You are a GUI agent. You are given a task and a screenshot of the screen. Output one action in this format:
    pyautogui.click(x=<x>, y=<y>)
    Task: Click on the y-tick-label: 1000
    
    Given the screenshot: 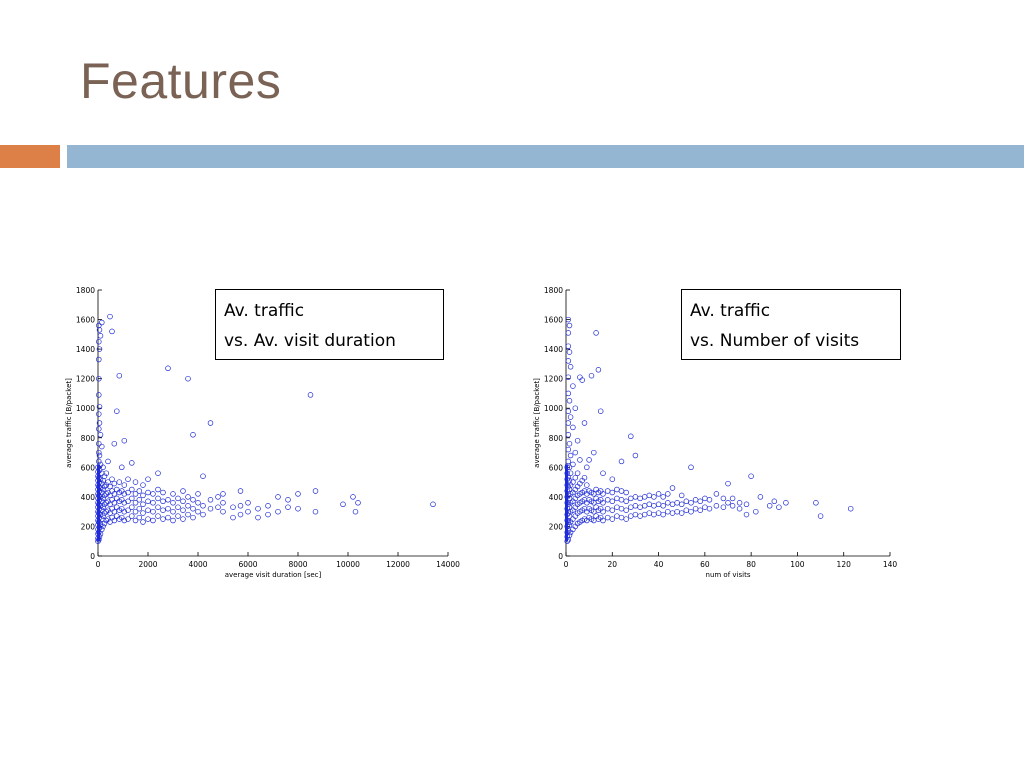 What is the action you would take?
    pyautogui.click(x=85, y=408)
    